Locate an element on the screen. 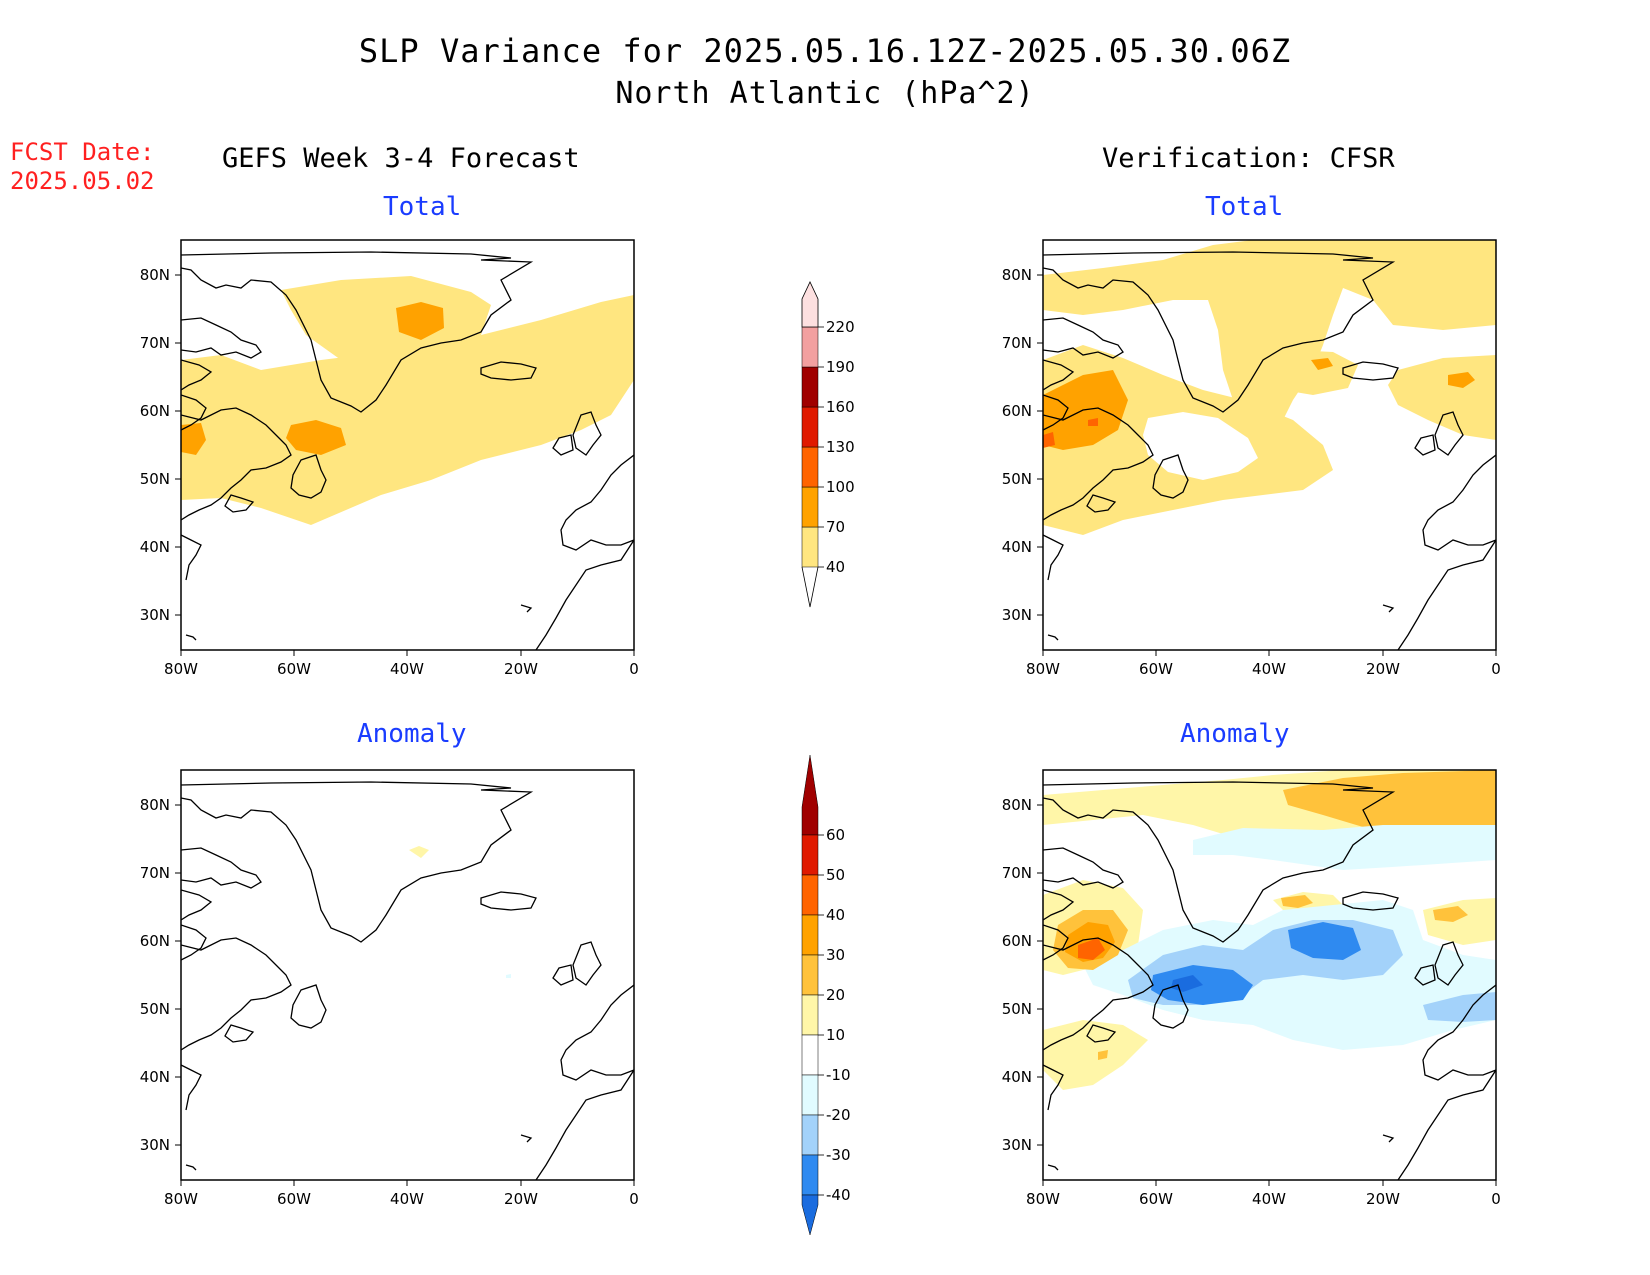  verif-anom-lon-label: 80W is located at coordinates (1043, 1199).